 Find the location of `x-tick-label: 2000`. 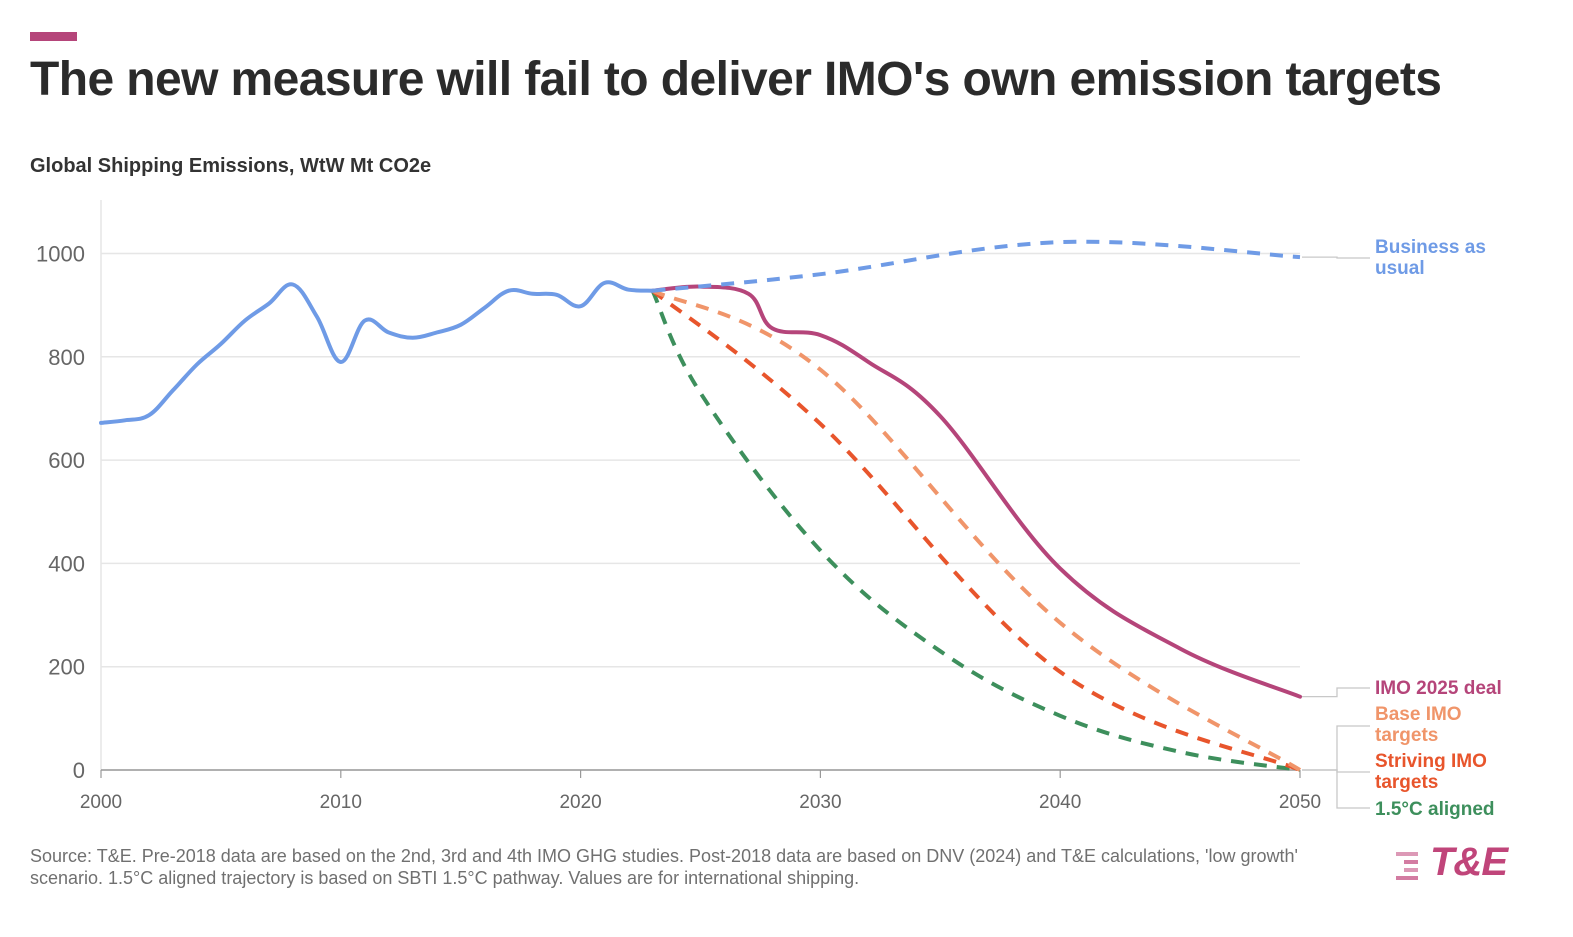

x-tick-label: 2000 is located at coordinates (101, 802).